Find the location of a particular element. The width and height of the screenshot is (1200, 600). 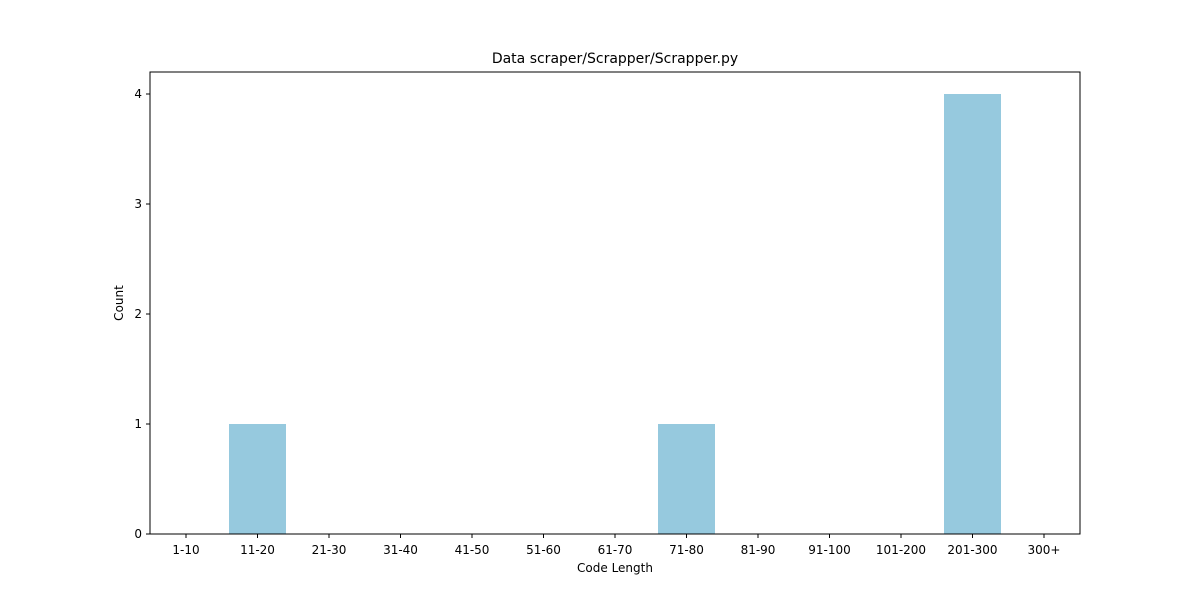

y-axis-label: Count is located at coordinates (119, 303).